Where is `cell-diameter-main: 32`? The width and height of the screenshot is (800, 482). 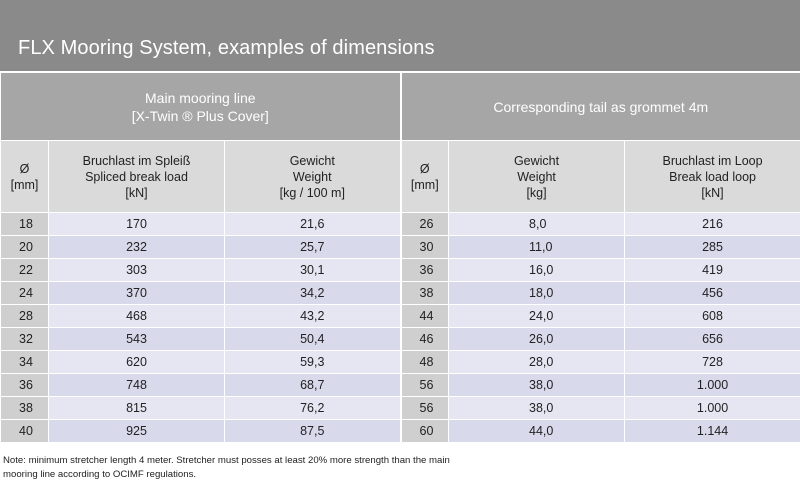
cell-diameter-main: 32 is located at coordinates (25, 339).